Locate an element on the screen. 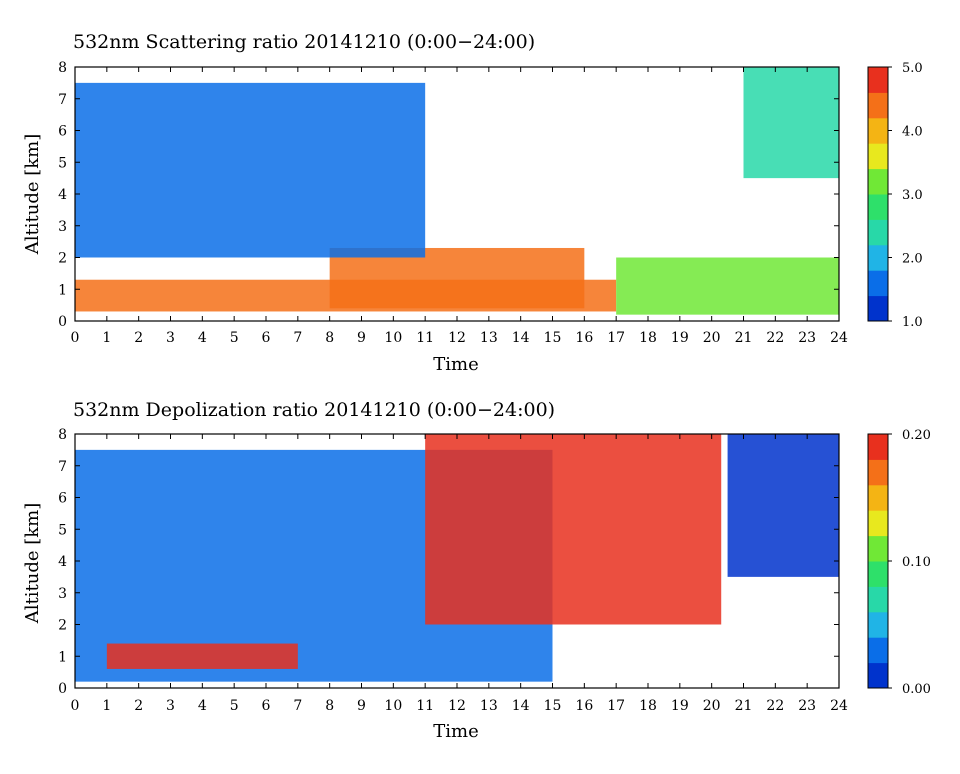 The image size is (960, 774). y-tick-label: 7 is located at coordinates (62, 100).